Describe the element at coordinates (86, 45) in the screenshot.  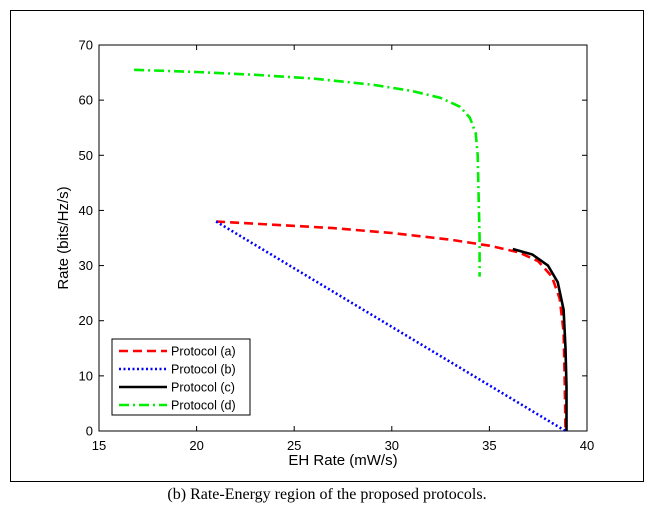
I see `y-tick-label: 70` at that location.